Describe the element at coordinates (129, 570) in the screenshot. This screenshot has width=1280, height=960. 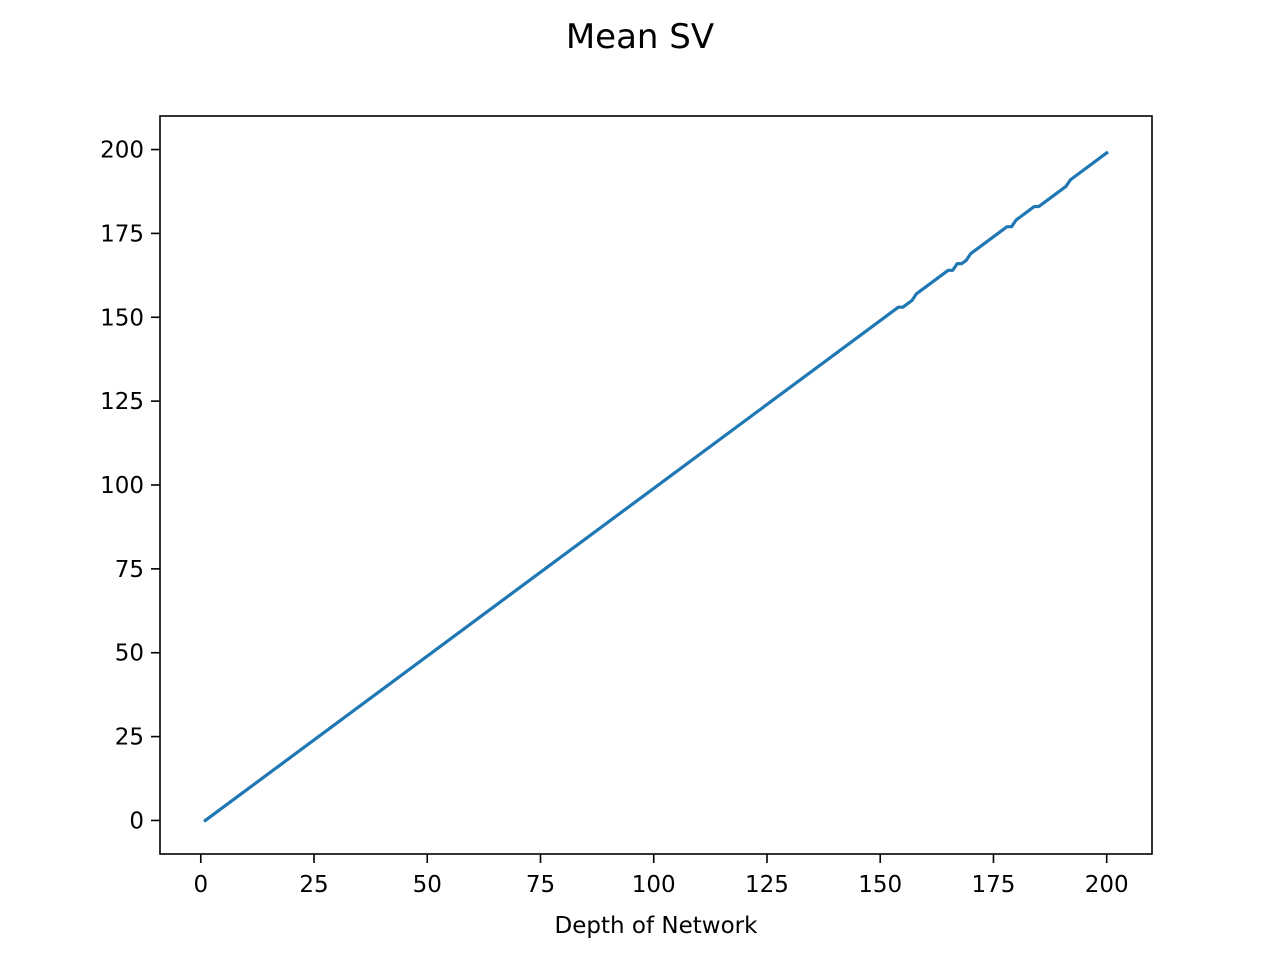
I see `y-tick-label: 75` at that location.